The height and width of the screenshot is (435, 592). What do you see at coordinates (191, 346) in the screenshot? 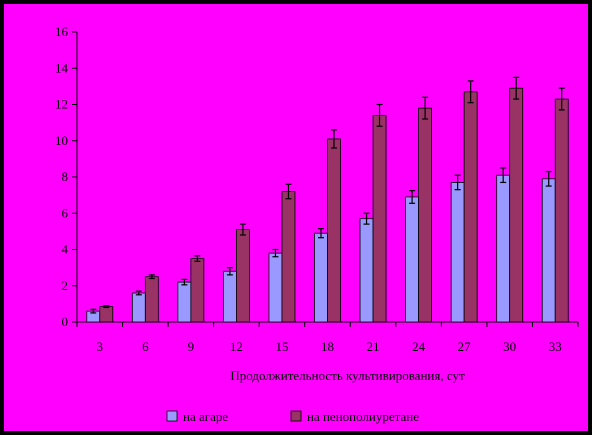
I see `x-tick-label: 9` at bounding box center [191, 346].